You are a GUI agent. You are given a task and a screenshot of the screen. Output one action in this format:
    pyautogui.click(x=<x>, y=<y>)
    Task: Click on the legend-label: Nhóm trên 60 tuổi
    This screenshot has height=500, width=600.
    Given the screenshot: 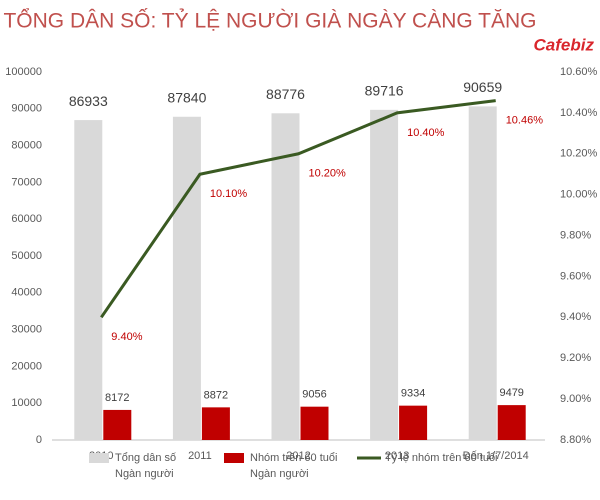 What is the action you would take?
    pyautogui.click(x=293, y=458)
    